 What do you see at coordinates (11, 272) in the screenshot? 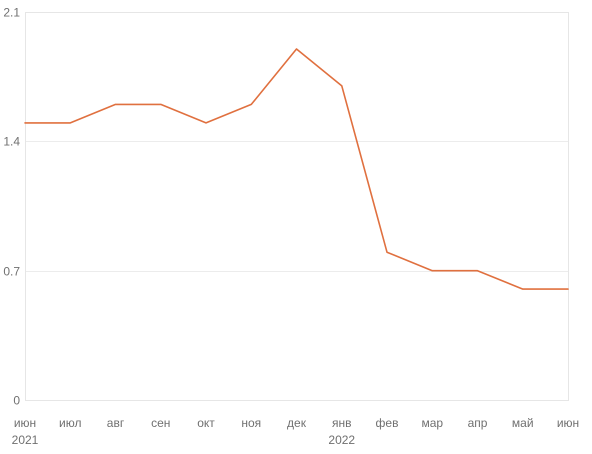
I see `y-tick-label: 0.7` at bounding box center [11, 272].